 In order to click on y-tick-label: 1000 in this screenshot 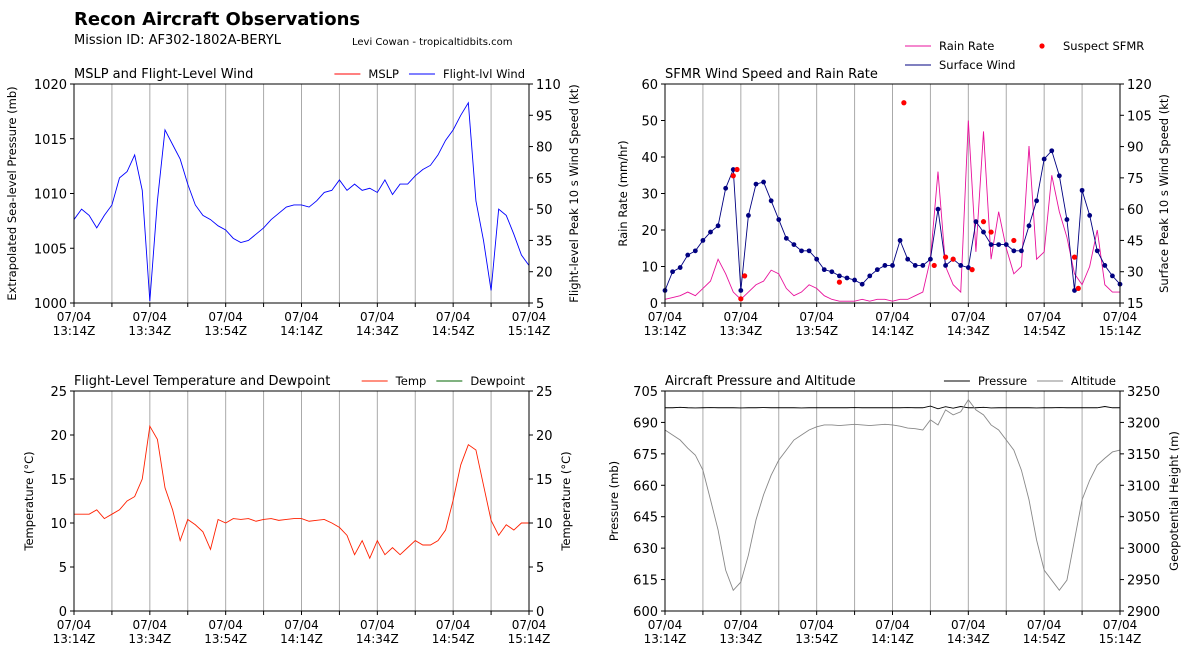, I will do `click(50, 304)`.